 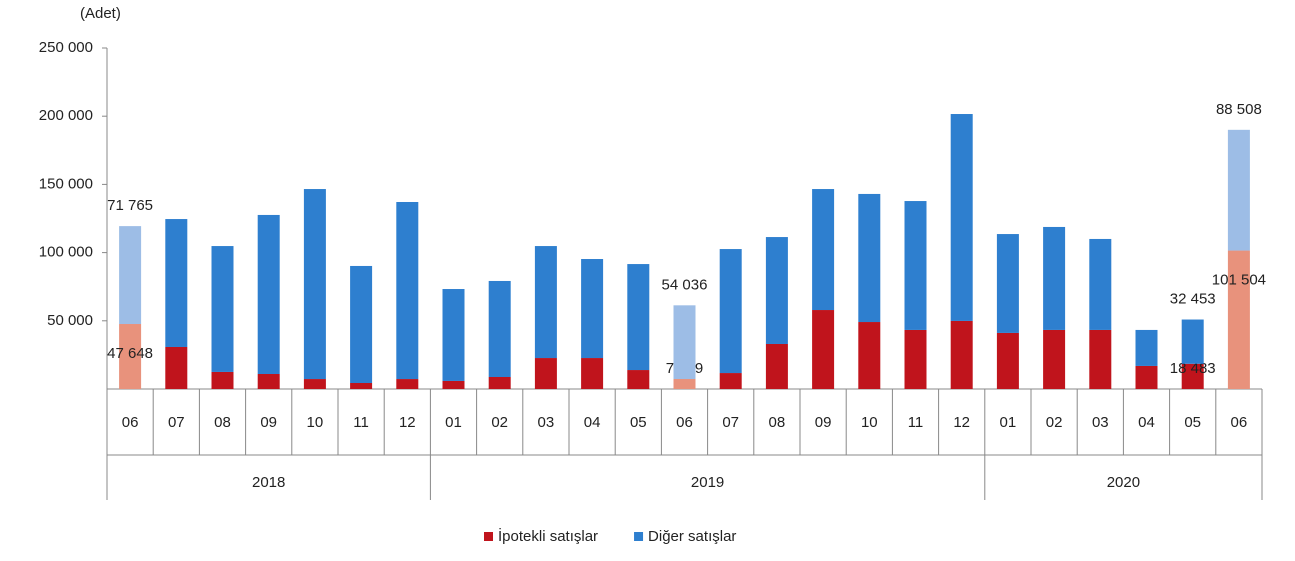 What do you see at coordinates (1123, 482) in the screenshot?
I see `year-label: 2020` at bounding box center [1123, 482].